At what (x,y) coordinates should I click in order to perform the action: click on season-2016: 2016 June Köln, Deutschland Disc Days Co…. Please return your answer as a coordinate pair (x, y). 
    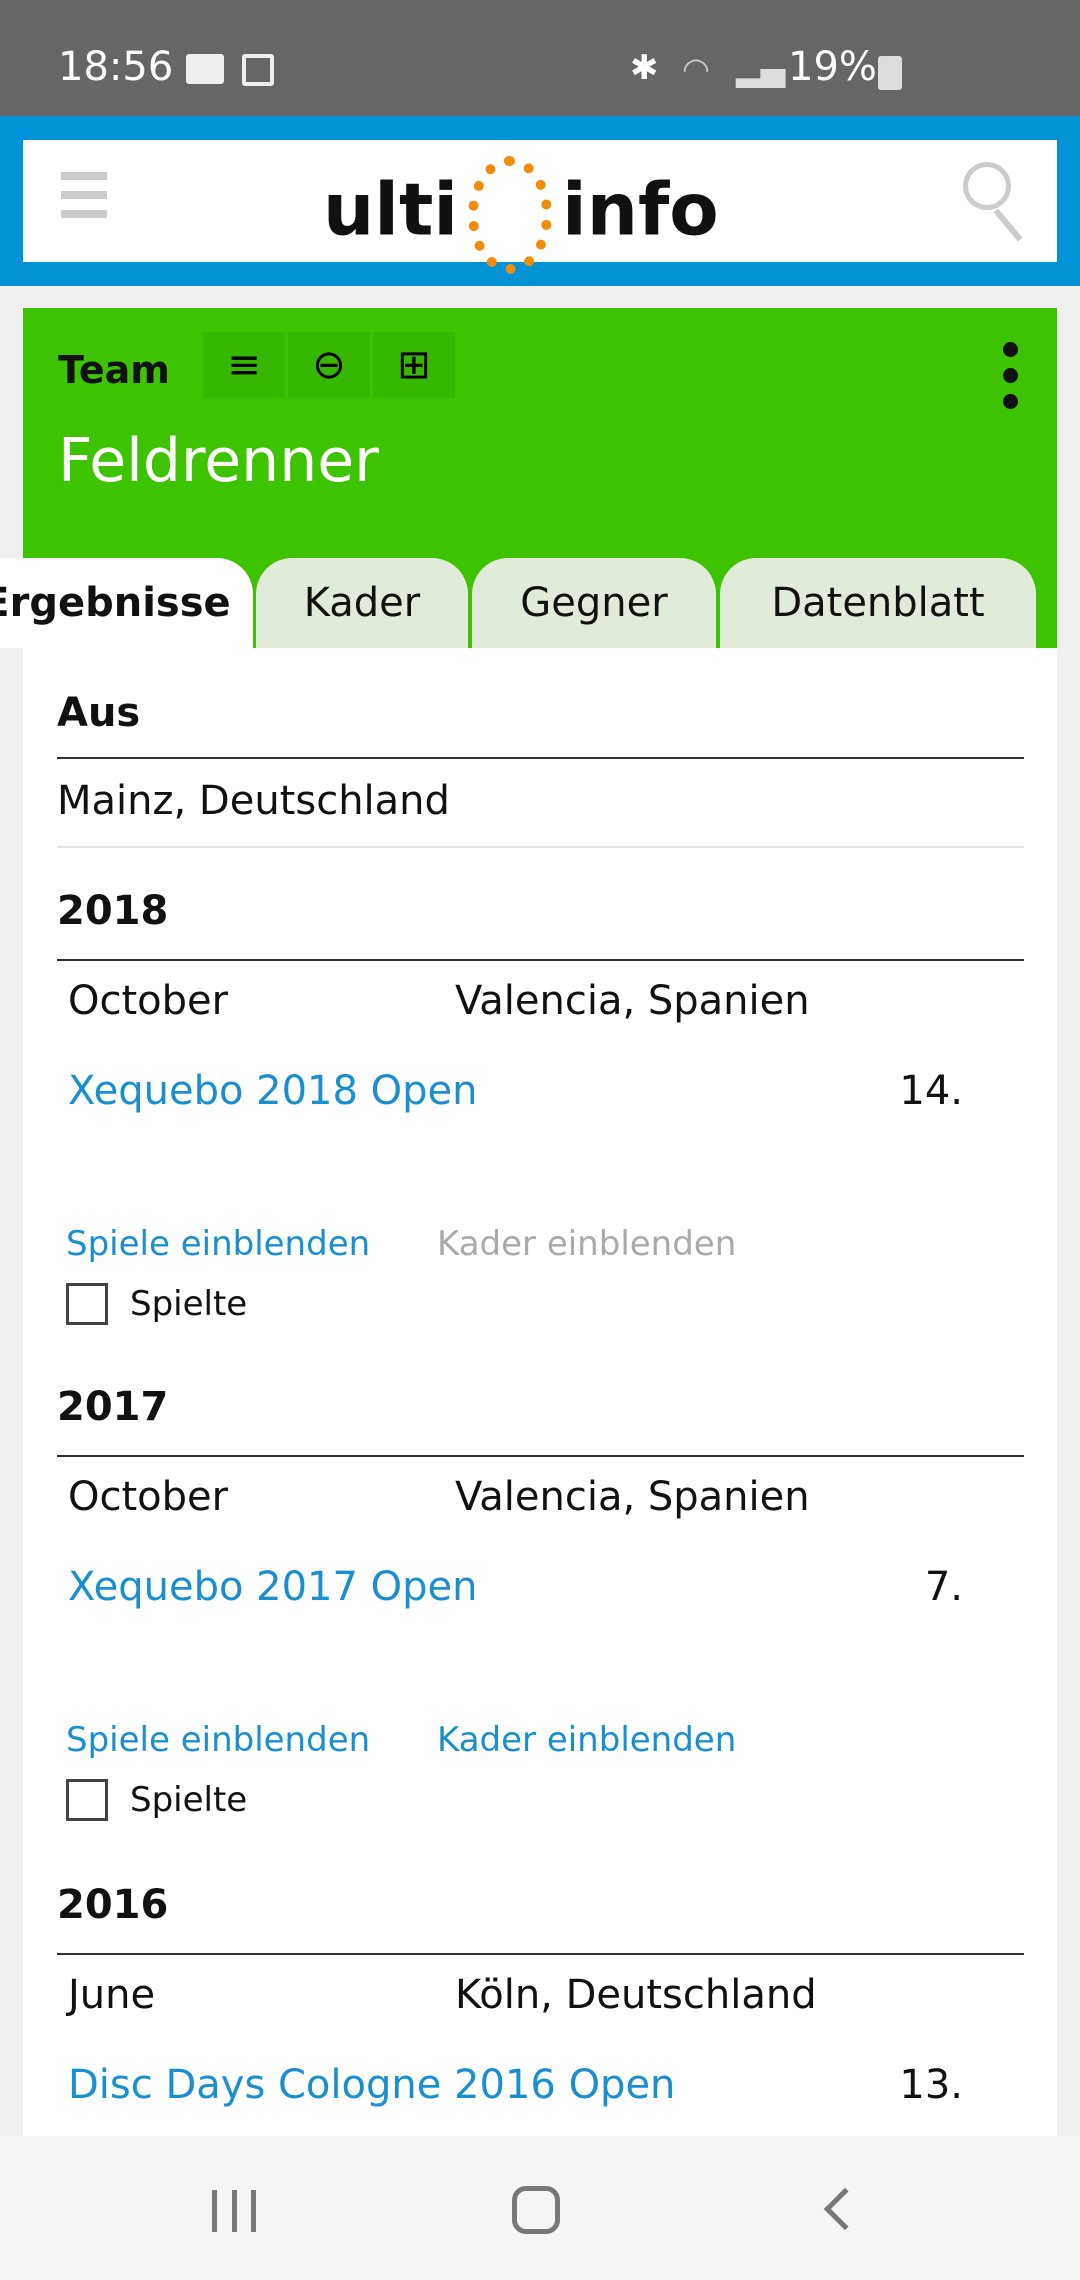
    Looking at the image, I should click on (540, 2009).